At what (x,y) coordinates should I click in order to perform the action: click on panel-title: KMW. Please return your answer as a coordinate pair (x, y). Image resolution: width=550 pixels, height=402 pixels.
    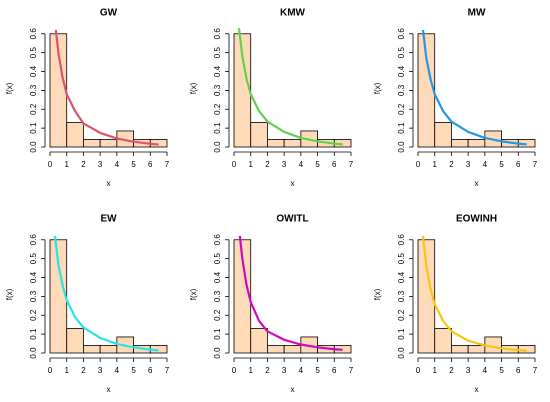
    Looking at the image, I should click on (293, 13).